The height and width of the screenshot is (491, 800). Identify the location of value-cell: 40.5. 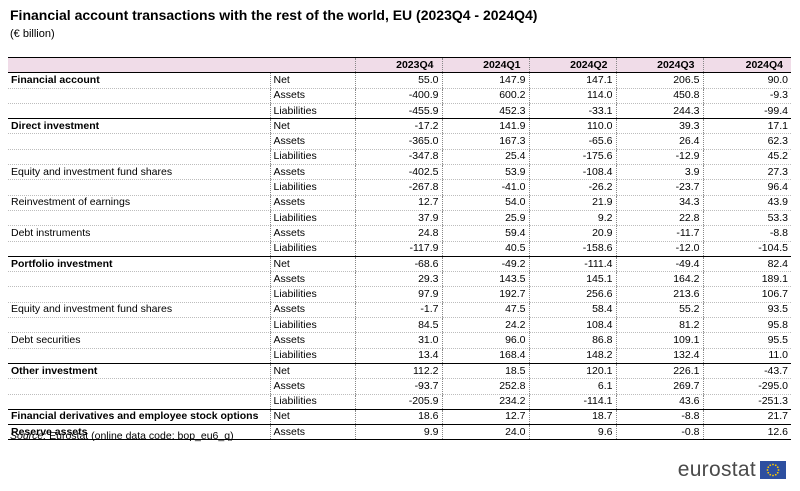
(485, 249).